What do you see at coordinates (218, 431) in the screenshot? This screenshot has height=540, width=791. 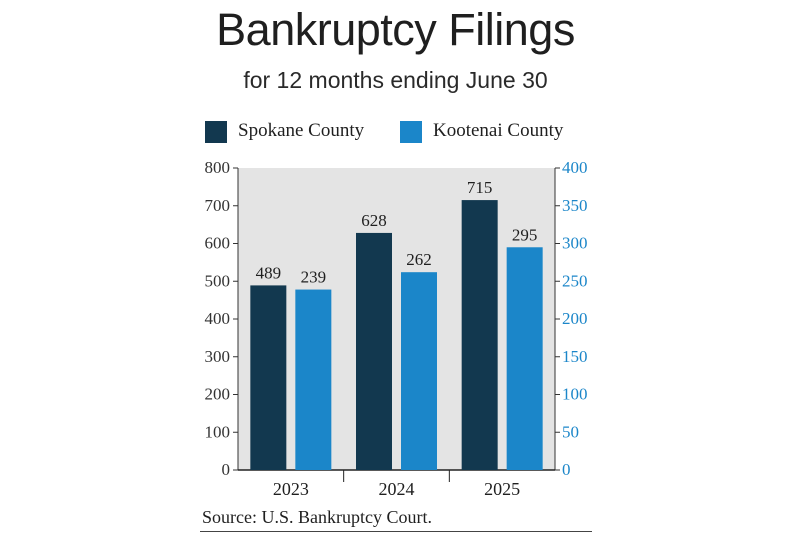 I see `left-tick-label: 100` at bounding box center [218, 431].